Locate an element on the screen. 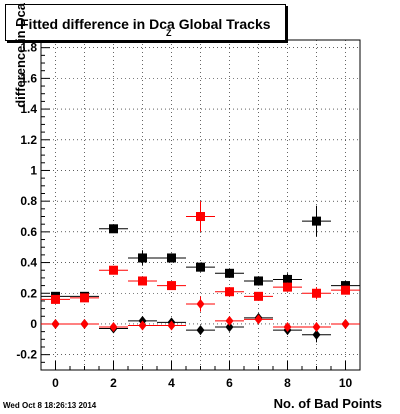  y-tick-label: 0.2 is located at coordinates (28, 293).